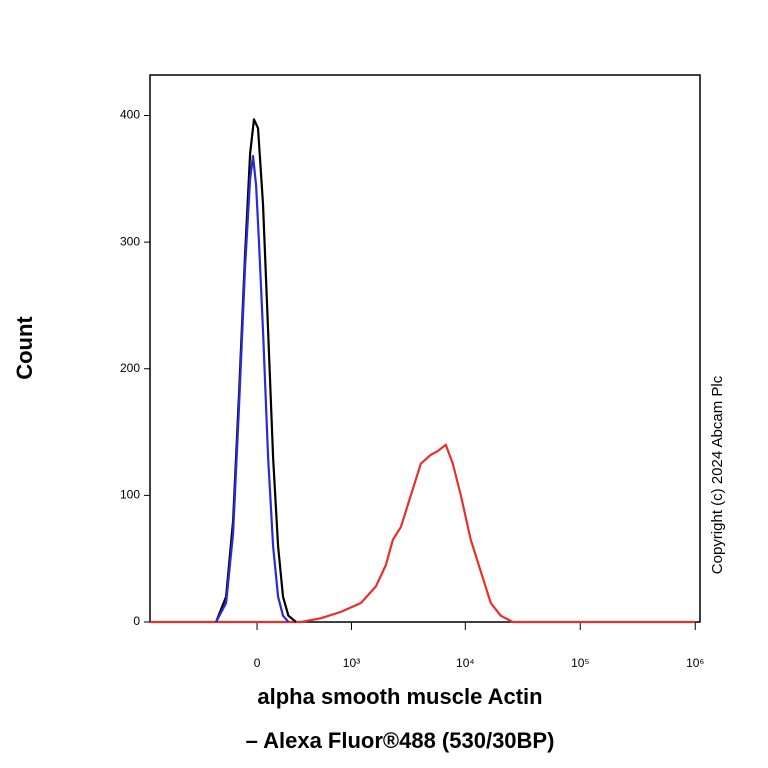 Image resolution: width=768 pixels, height=768 pixels. What do you see at coordinates (130, 115) in the screenshot?
I see `y-tick-label: 400` at bounding box center [130, 115].